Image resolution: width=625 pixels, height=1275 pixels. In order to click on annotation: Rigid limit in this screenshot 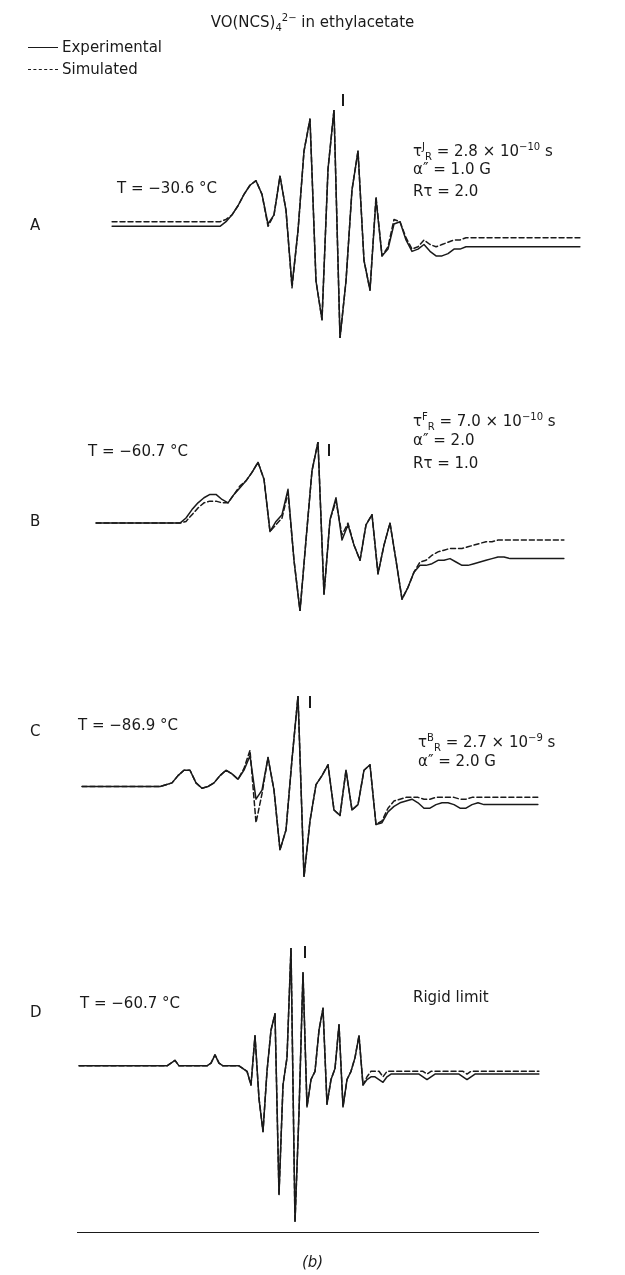, I will do `click(451, 997)`.